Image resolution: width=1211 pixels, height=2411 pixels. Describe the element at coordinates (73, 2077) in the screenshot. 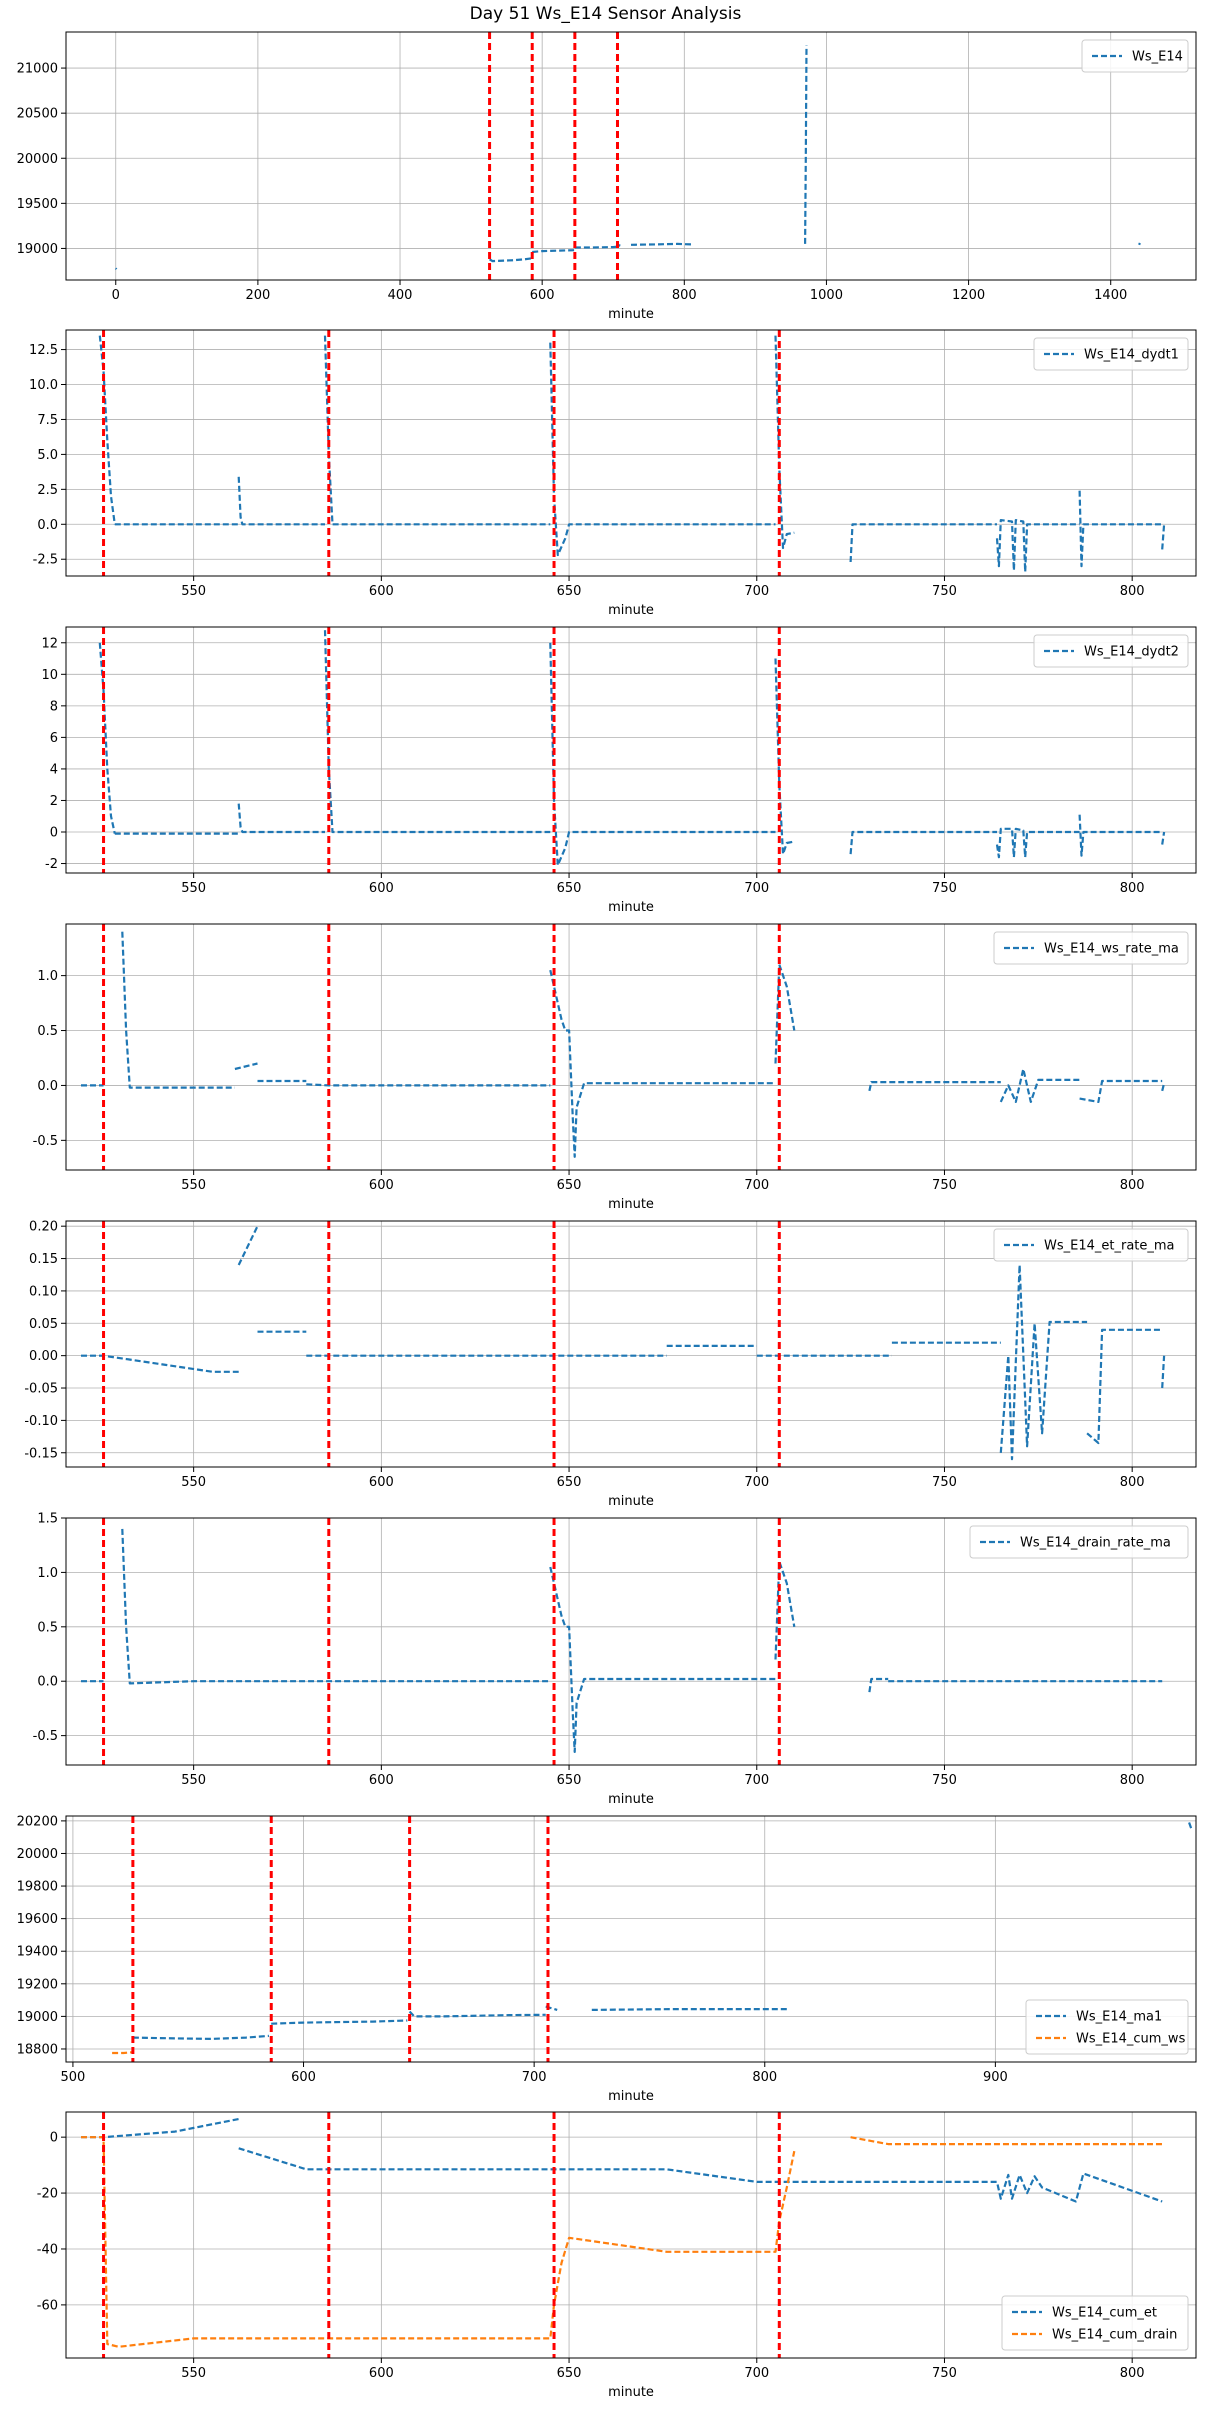

I see `x-tick-label: 500` at that location.